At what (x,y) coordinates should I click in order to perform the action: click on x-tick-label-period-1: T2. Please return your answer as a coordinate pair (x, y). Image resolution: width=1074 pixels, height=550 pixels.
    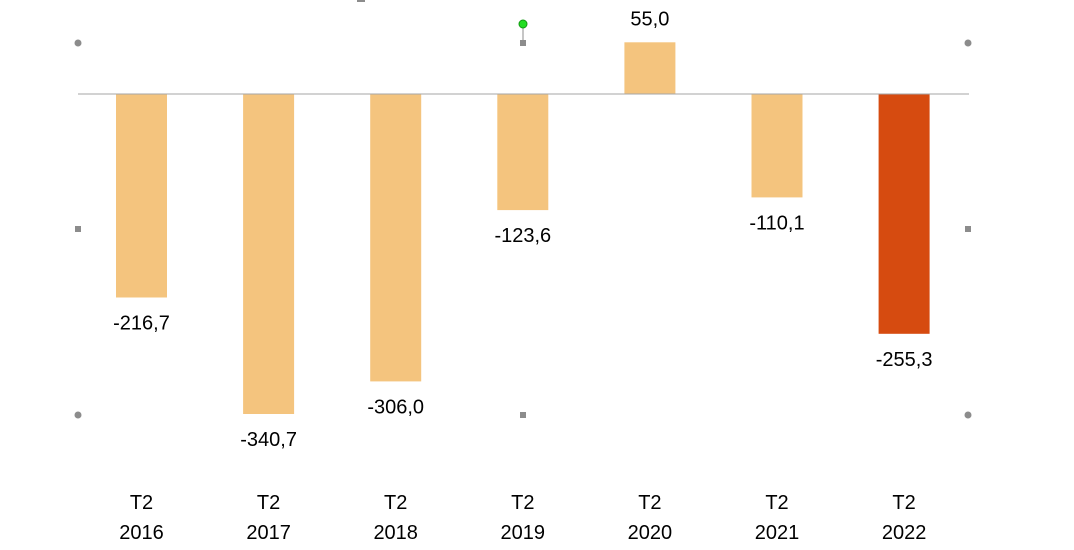
    Looking at the image, I should click on (268, 503).